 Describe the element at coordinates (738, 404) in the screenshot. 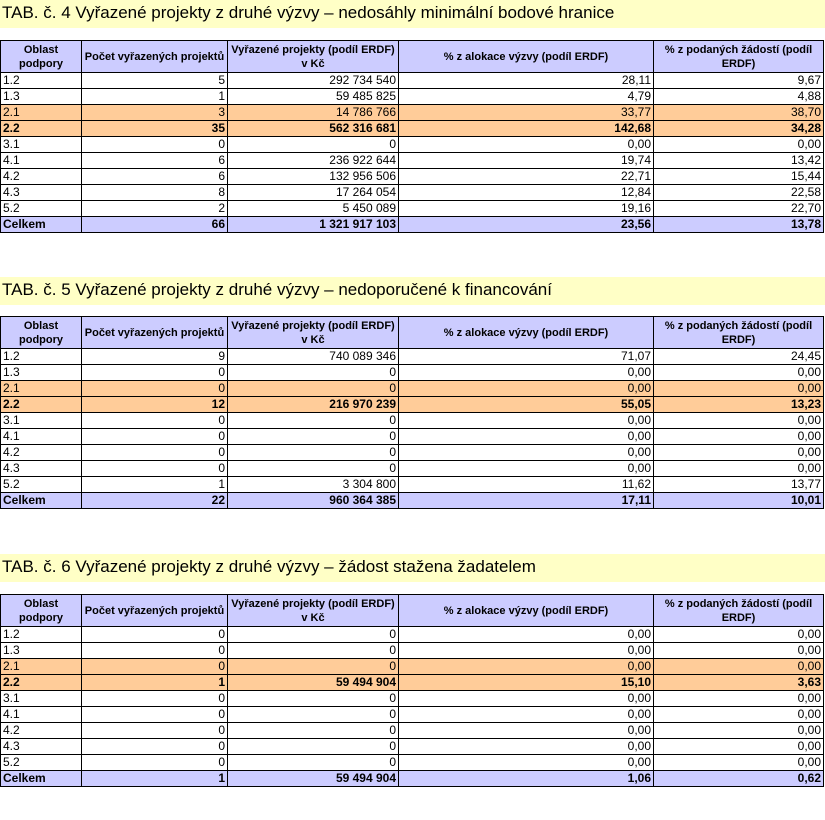

I see `table-cell: 13,23` at that location.